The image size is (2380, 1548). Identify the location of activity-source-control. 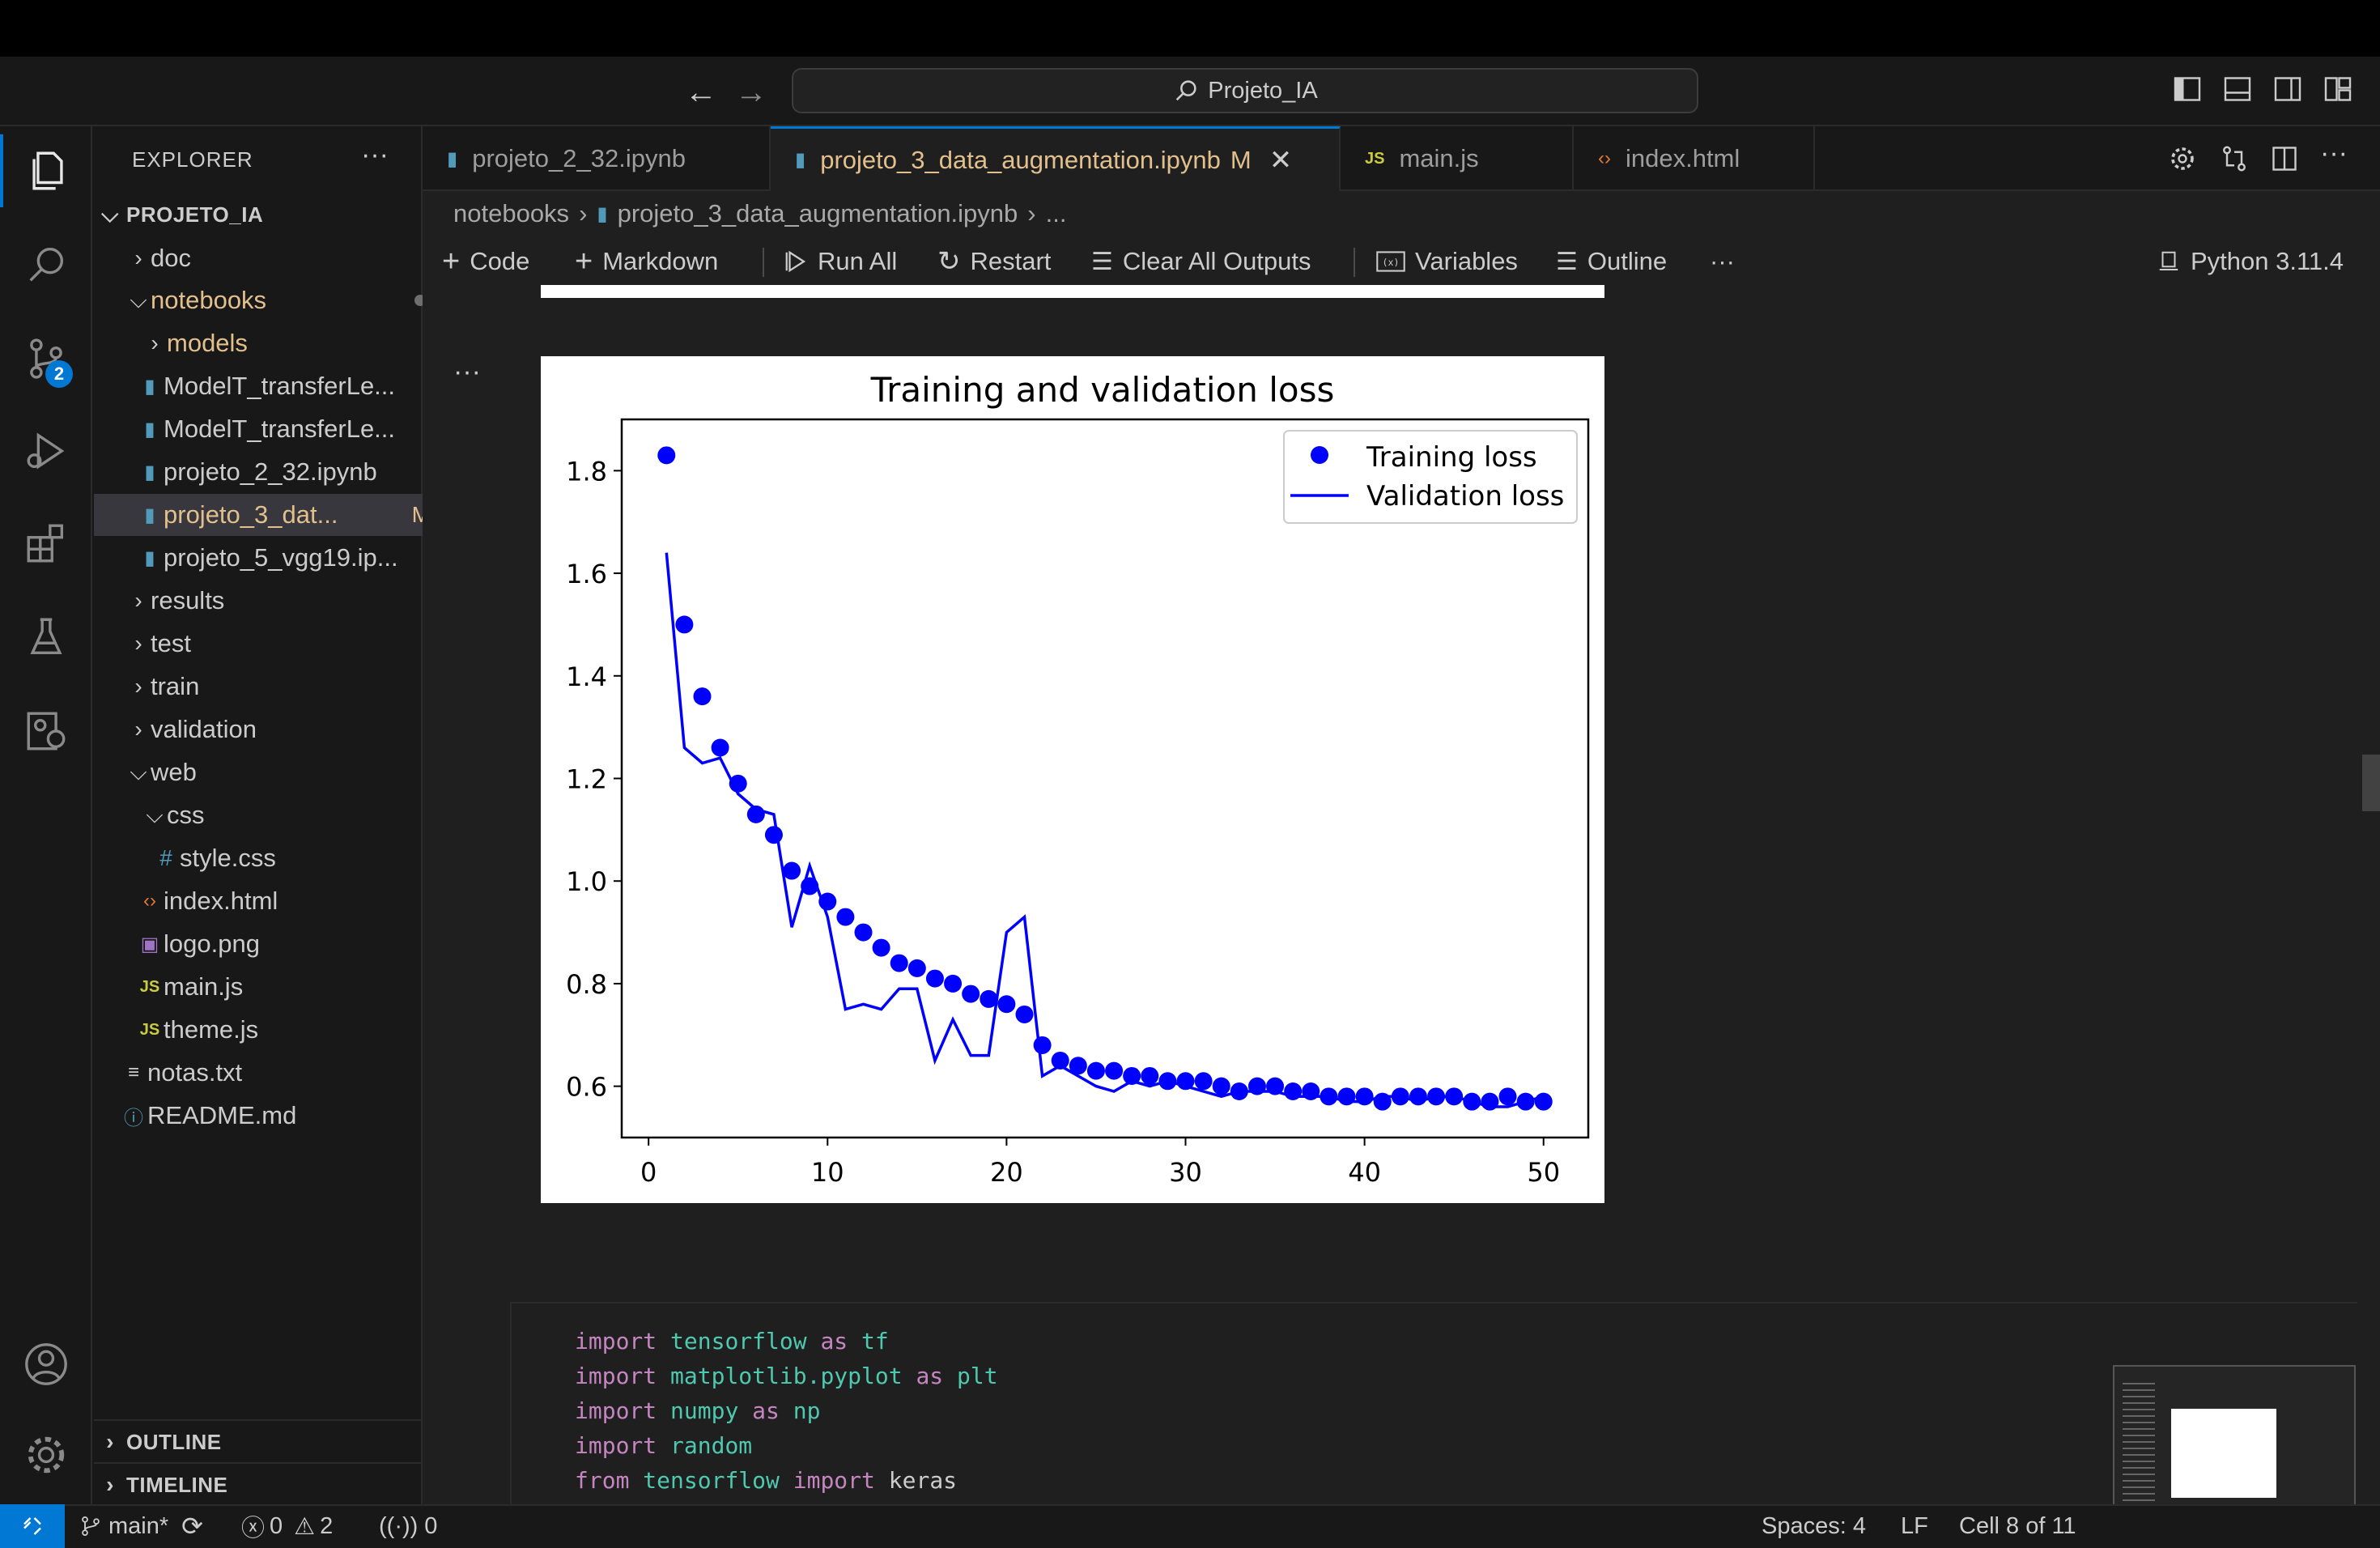
(46, 358).